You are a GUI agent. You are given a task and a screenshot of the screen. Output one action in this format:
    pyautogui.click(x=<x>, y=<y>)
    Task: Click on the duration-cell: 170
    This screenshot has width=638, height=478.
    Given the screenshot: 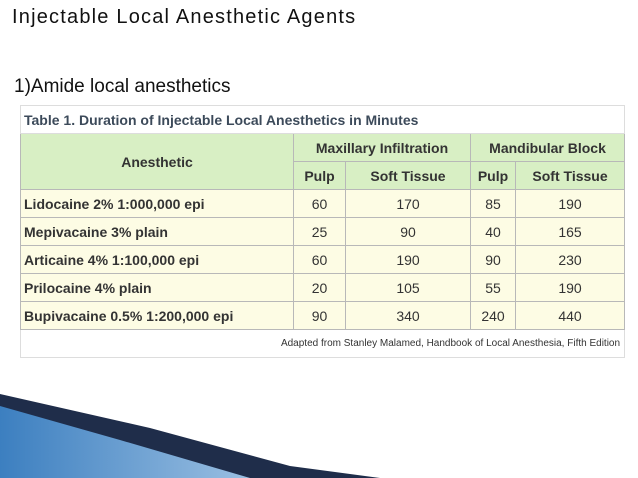 What is the action you would take?
    pyautogui.click(x=408, y=203)
    